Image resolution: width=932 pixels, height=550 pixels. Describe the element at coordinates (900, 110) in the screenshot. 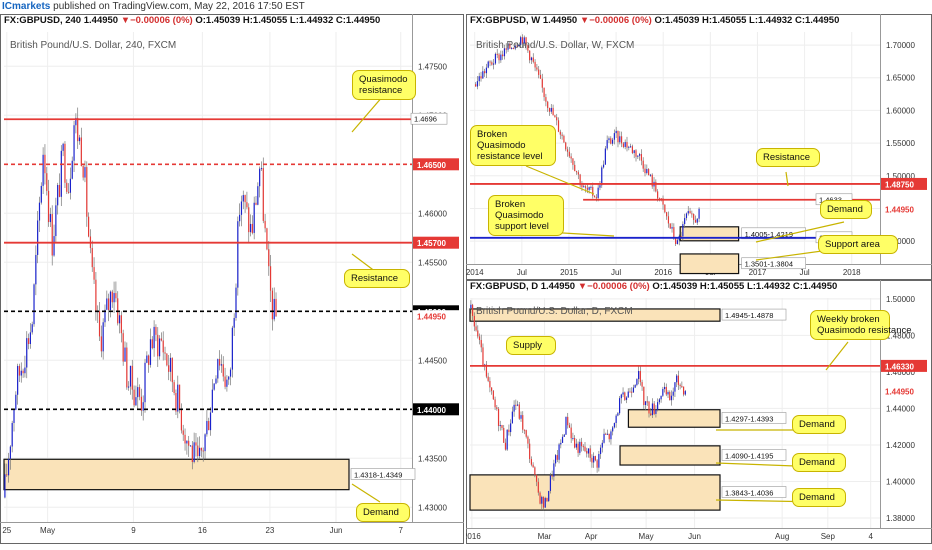

I see `weekly-ytick-label: 1.60000` at that location.